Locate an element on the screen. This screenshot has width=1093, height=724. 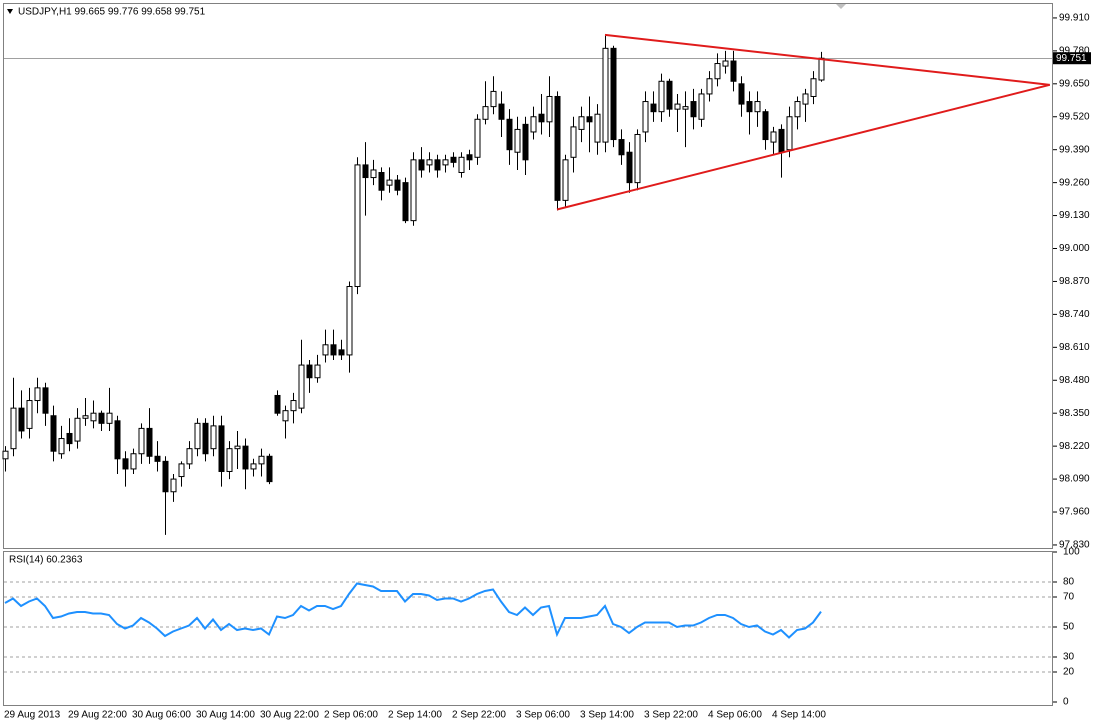
current-price-box is located at coordinates (1072, 58).